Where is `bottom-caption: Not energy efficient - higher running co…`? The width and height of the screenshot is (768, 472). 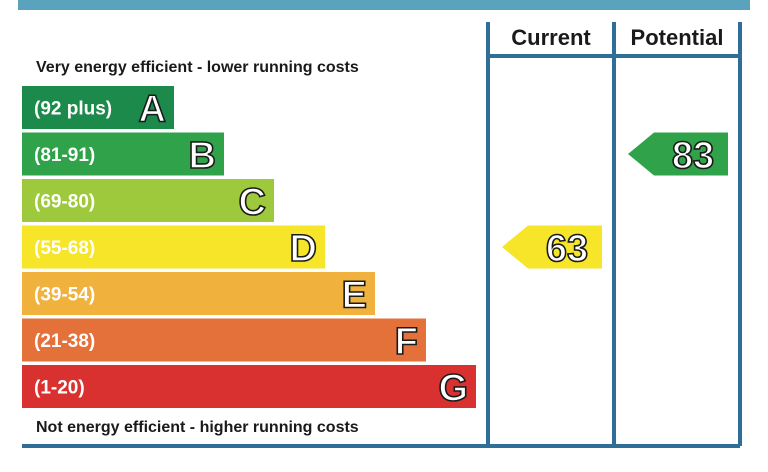
bottom-caption: Not energy efficient - higher running co… is located at coordinates (197, 427).